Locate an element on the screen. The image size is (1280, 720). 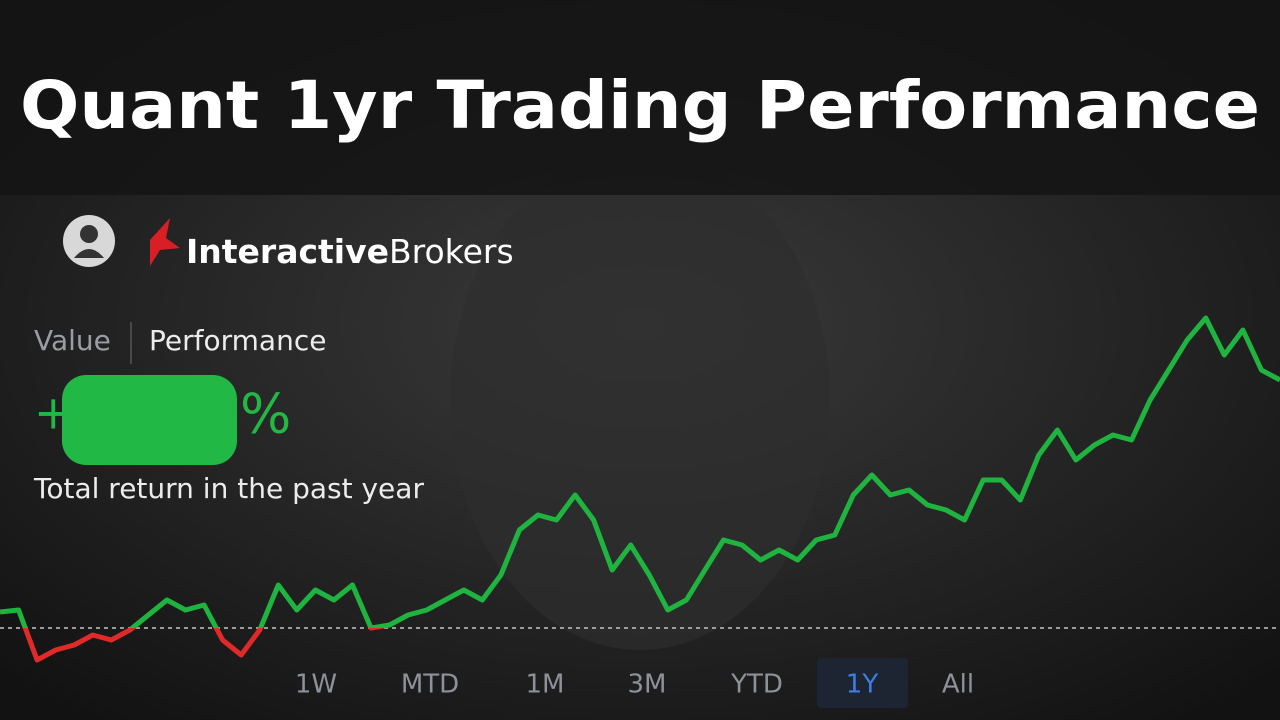
range-highlight is located at coordinates (862, 683).